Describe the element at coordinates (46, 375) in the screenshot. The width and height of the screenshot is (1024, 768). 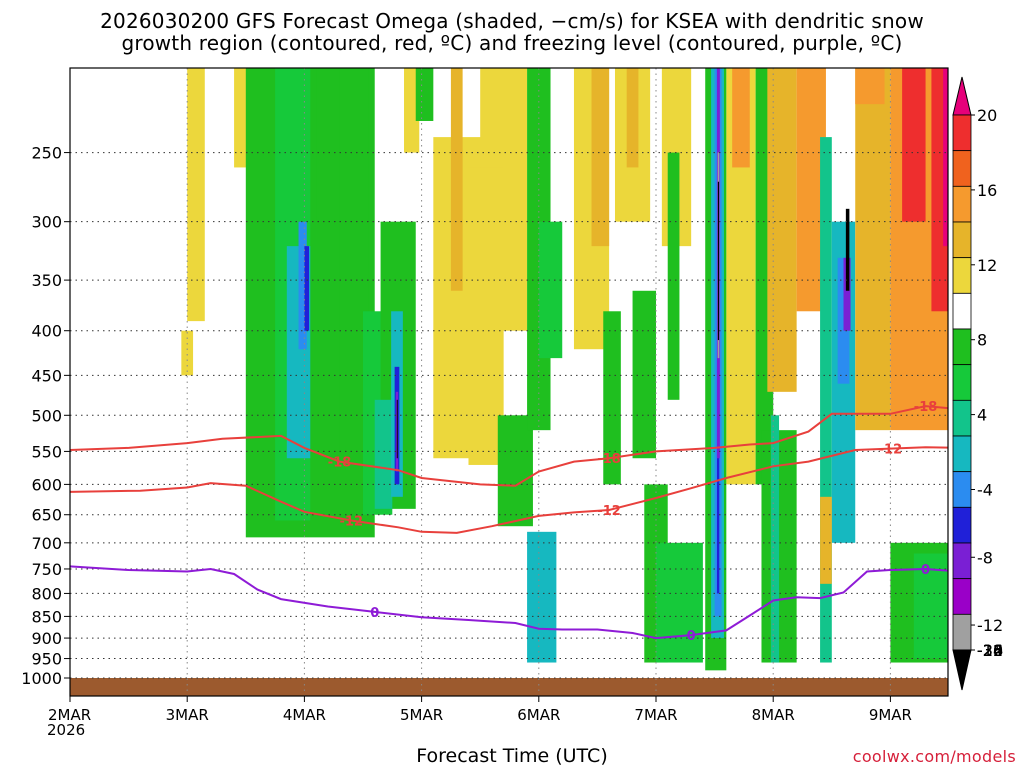
I see `y-tick-label: 450` at that location.